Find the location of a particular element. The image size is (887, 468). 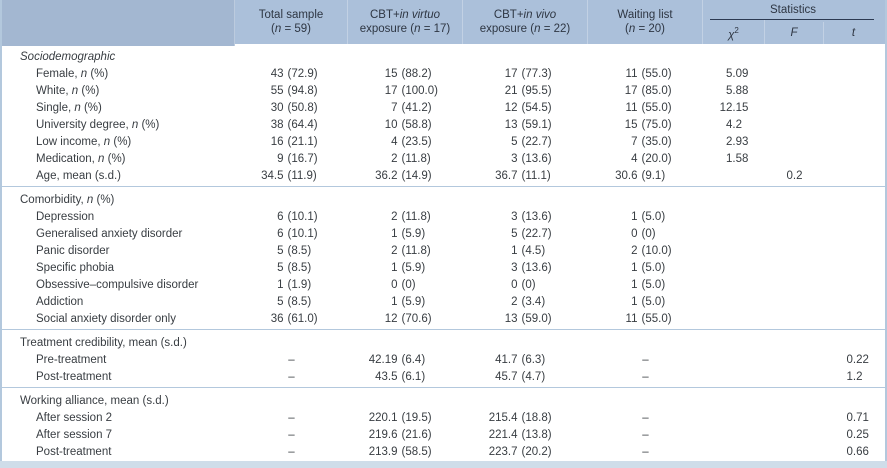

header-t-stat: t is located at coordinates (853, 32).